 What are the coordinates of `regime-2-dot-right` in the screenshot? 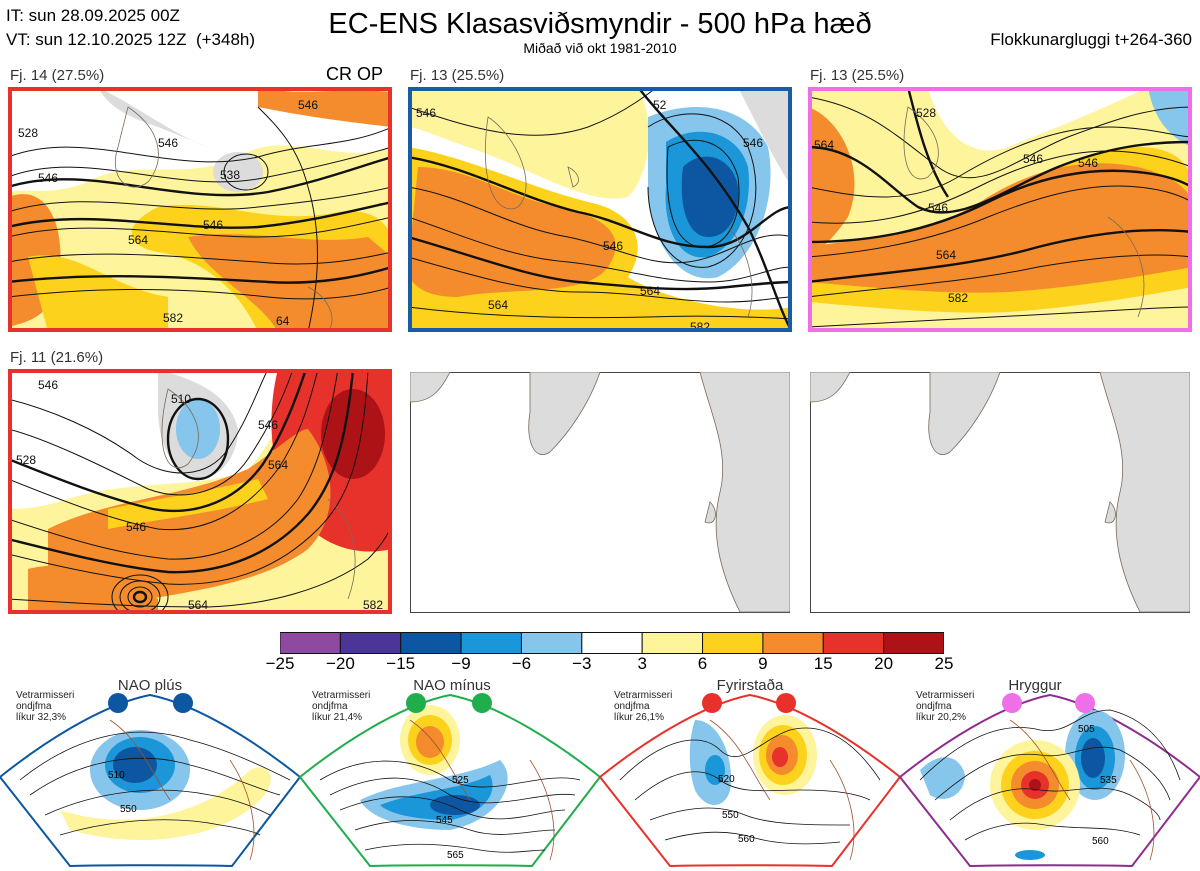 It's located at (482, 703).